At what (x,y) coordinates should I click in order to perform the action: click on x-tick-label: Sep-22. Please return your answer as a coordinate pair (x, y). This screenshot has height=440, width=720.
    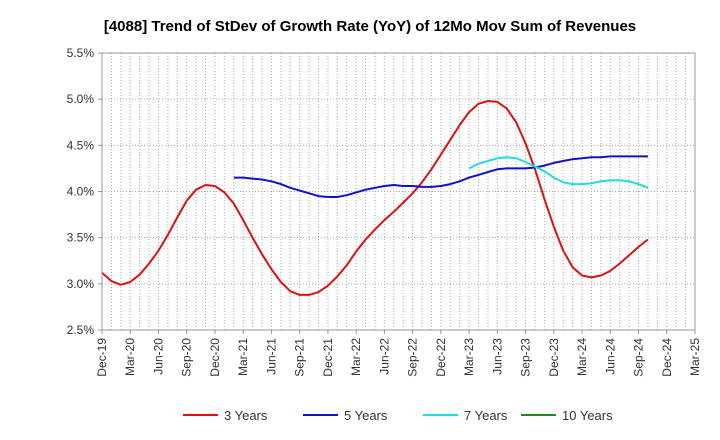
    Looking at the image, I should click on (413, 357).